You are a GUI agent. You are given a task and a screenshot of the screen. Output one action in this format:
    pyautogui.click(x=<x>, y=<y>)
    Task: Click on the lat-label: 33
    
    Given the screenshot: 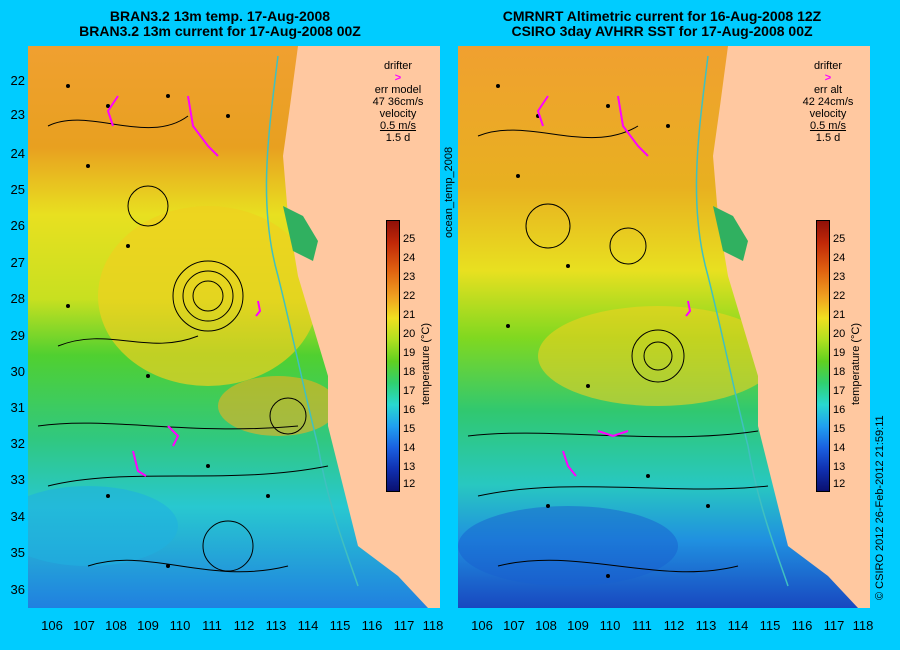 What is the action you would take?
    pyautogui.click(x=17, y=479)
    